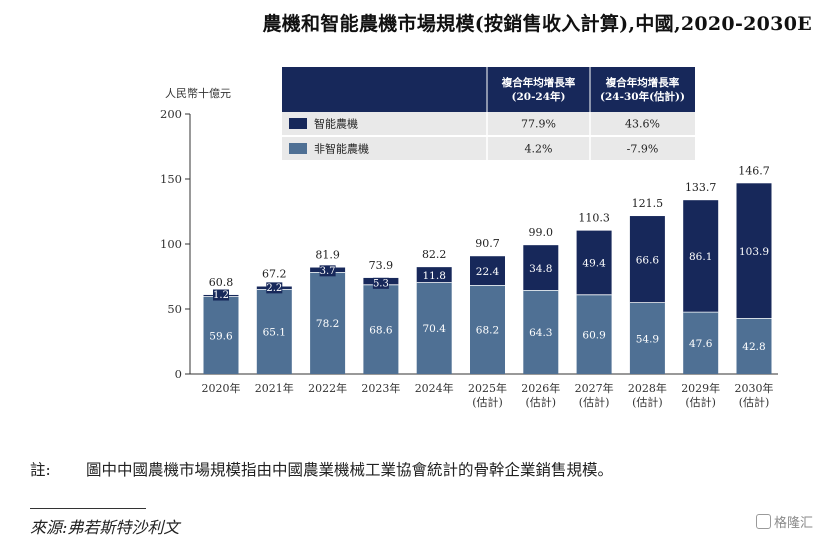 This screenshot has width=830, height=538. Describe the element at coordinates (88, 508) in the screenshot. I see `source-divider` at that location.